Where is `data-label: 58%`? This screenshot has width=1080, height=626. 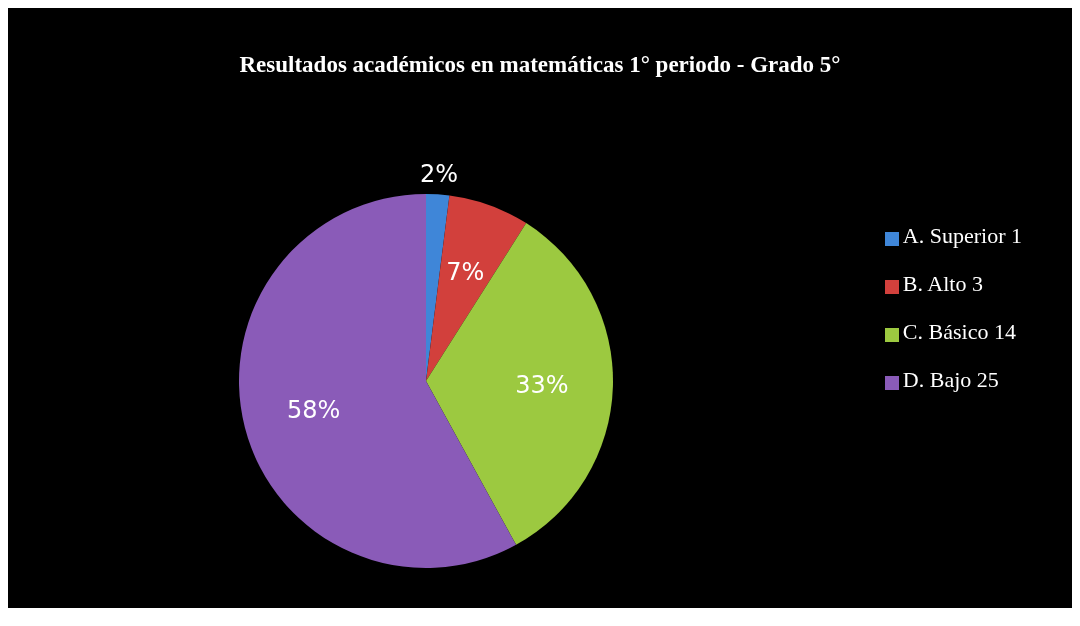
data-label: 58% is located at coordinates (314, 409).